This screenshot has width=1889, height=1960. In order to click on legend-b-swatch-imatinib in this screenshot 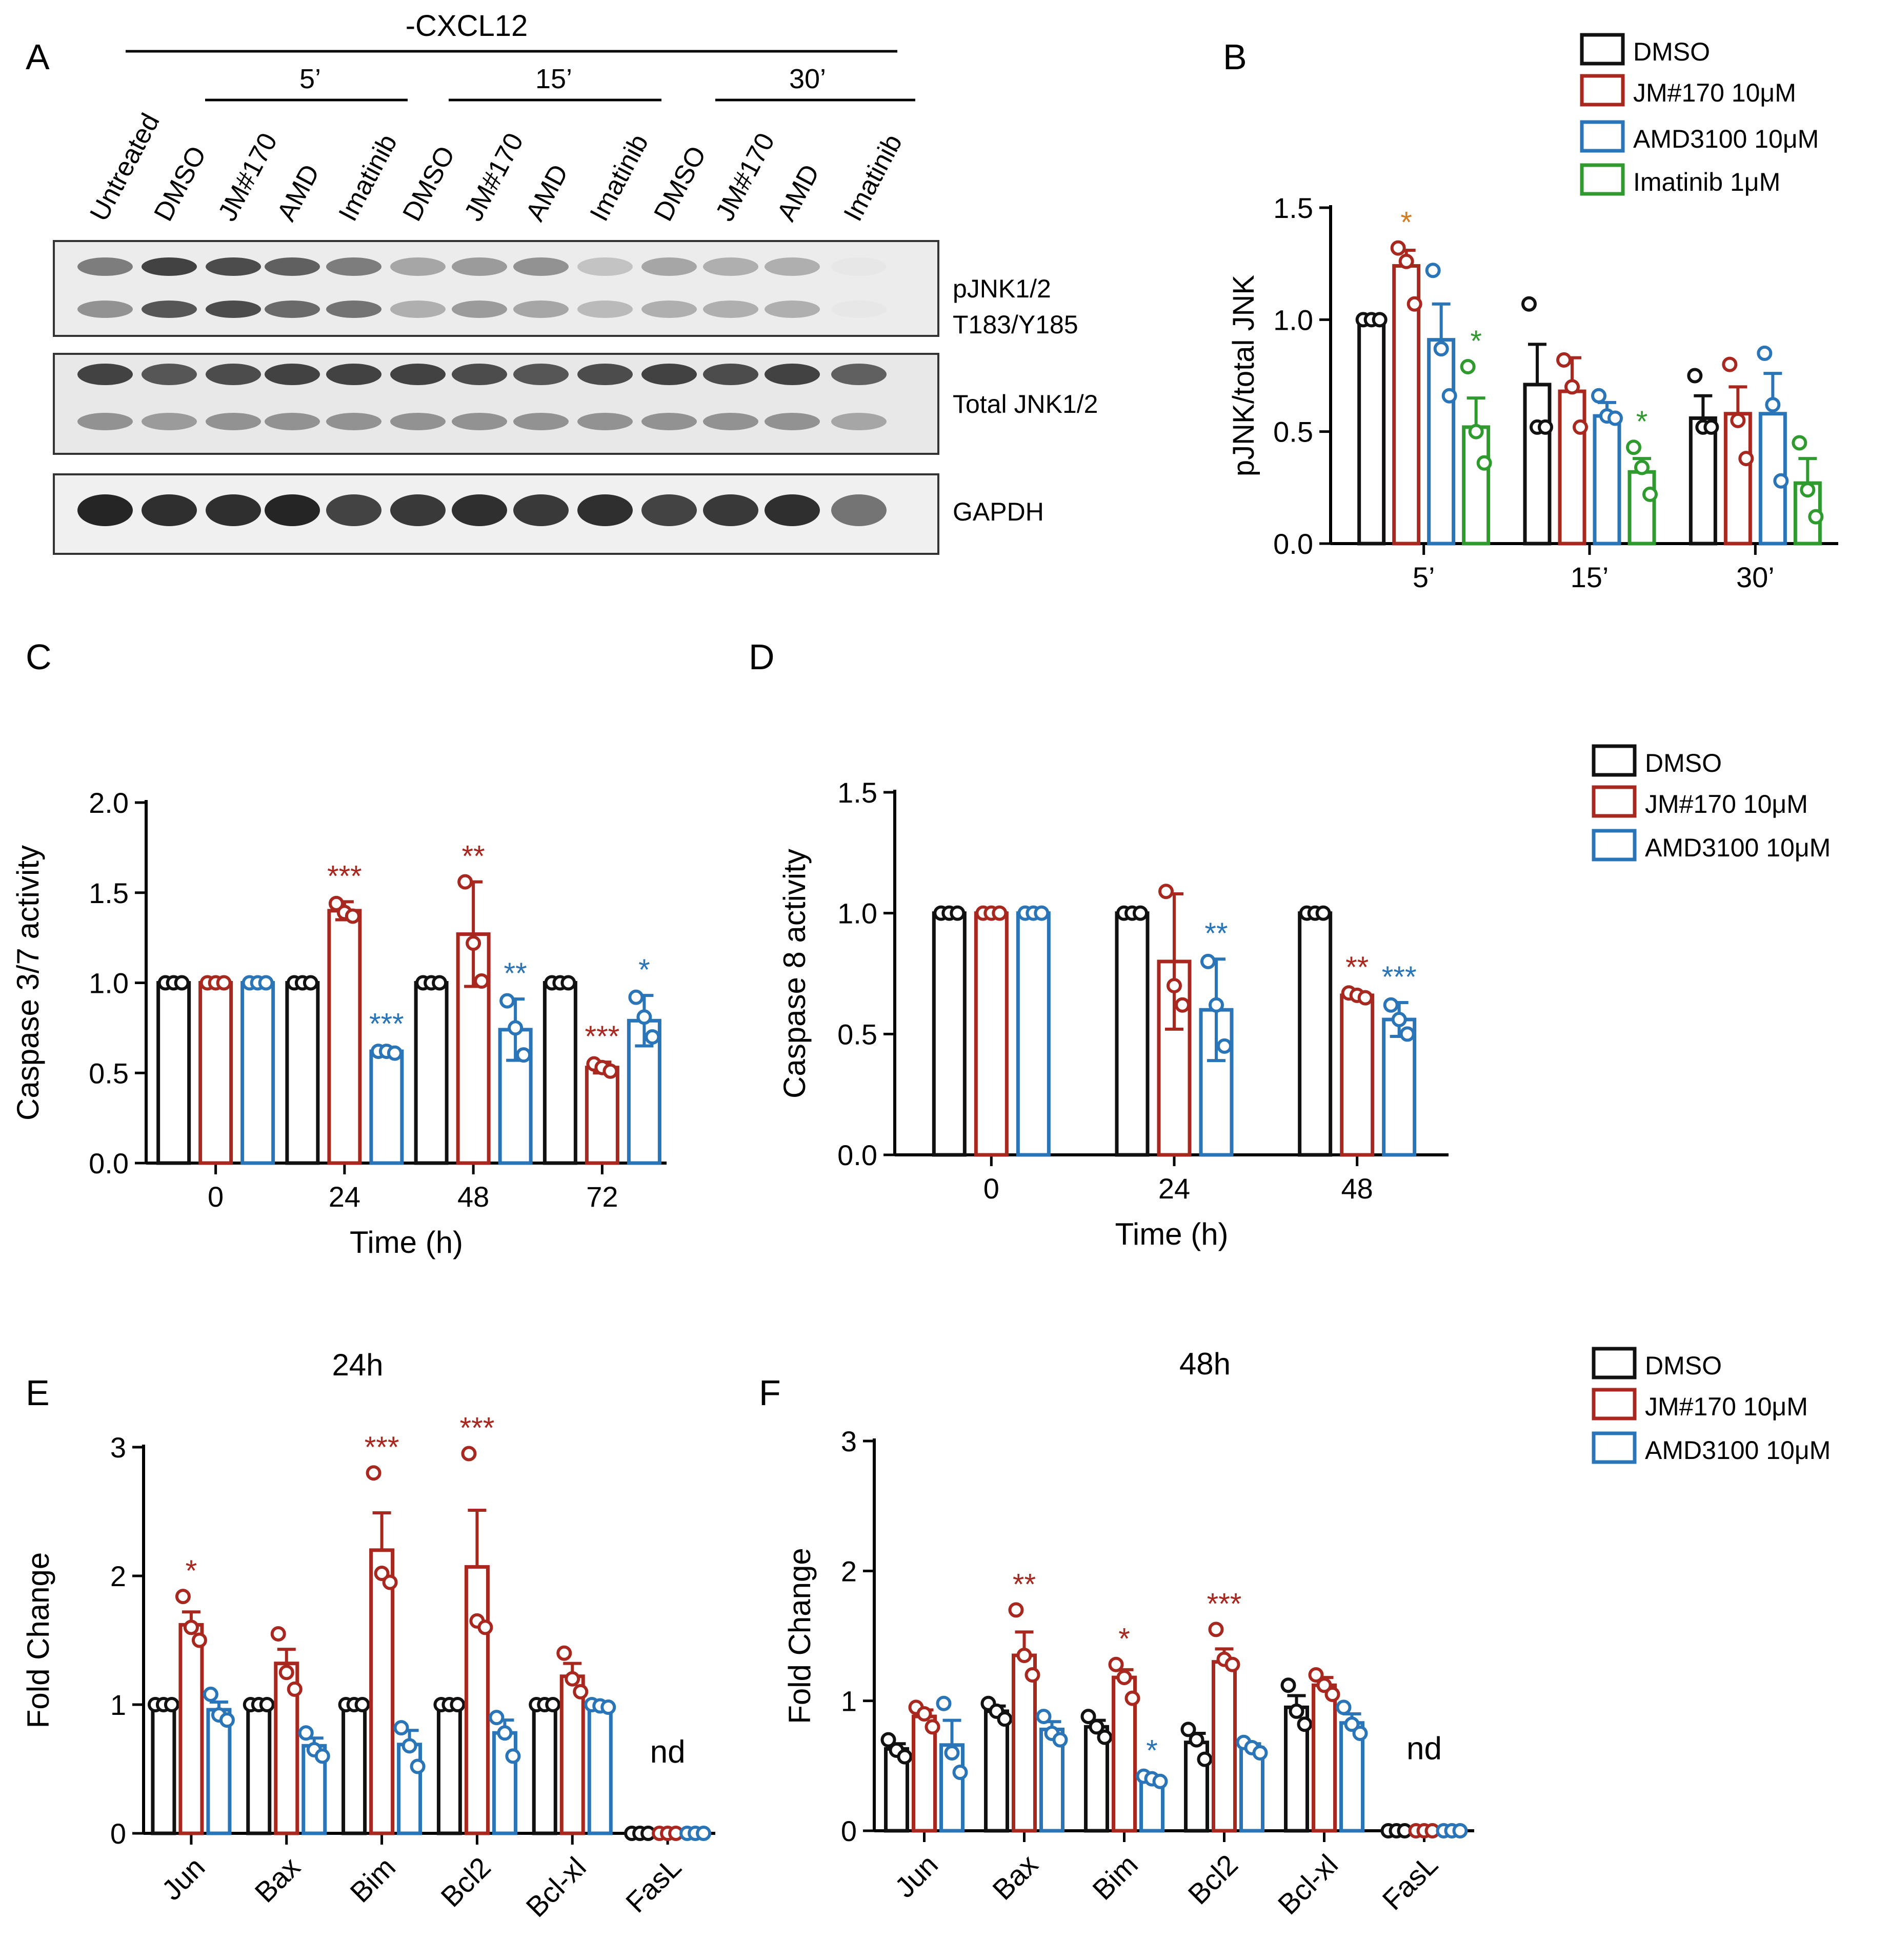, I will do `click(1602, 179)`.